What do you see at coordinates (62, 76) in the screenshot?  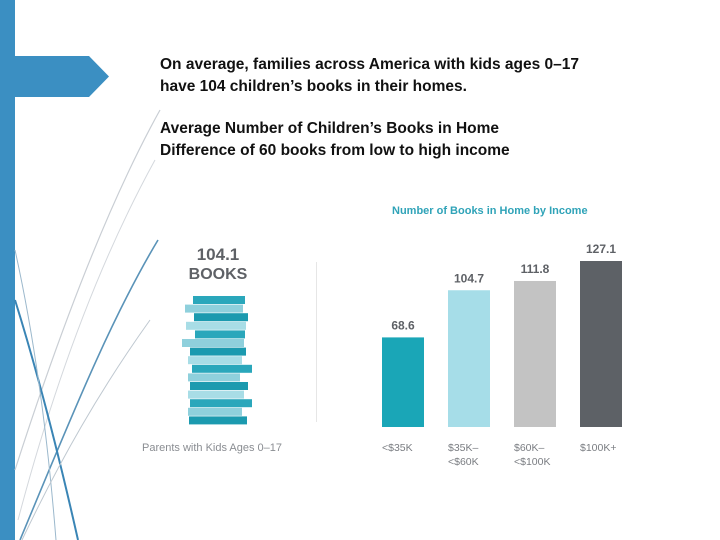 I see `title-tab-arrow` at bounding box center [62, 76].